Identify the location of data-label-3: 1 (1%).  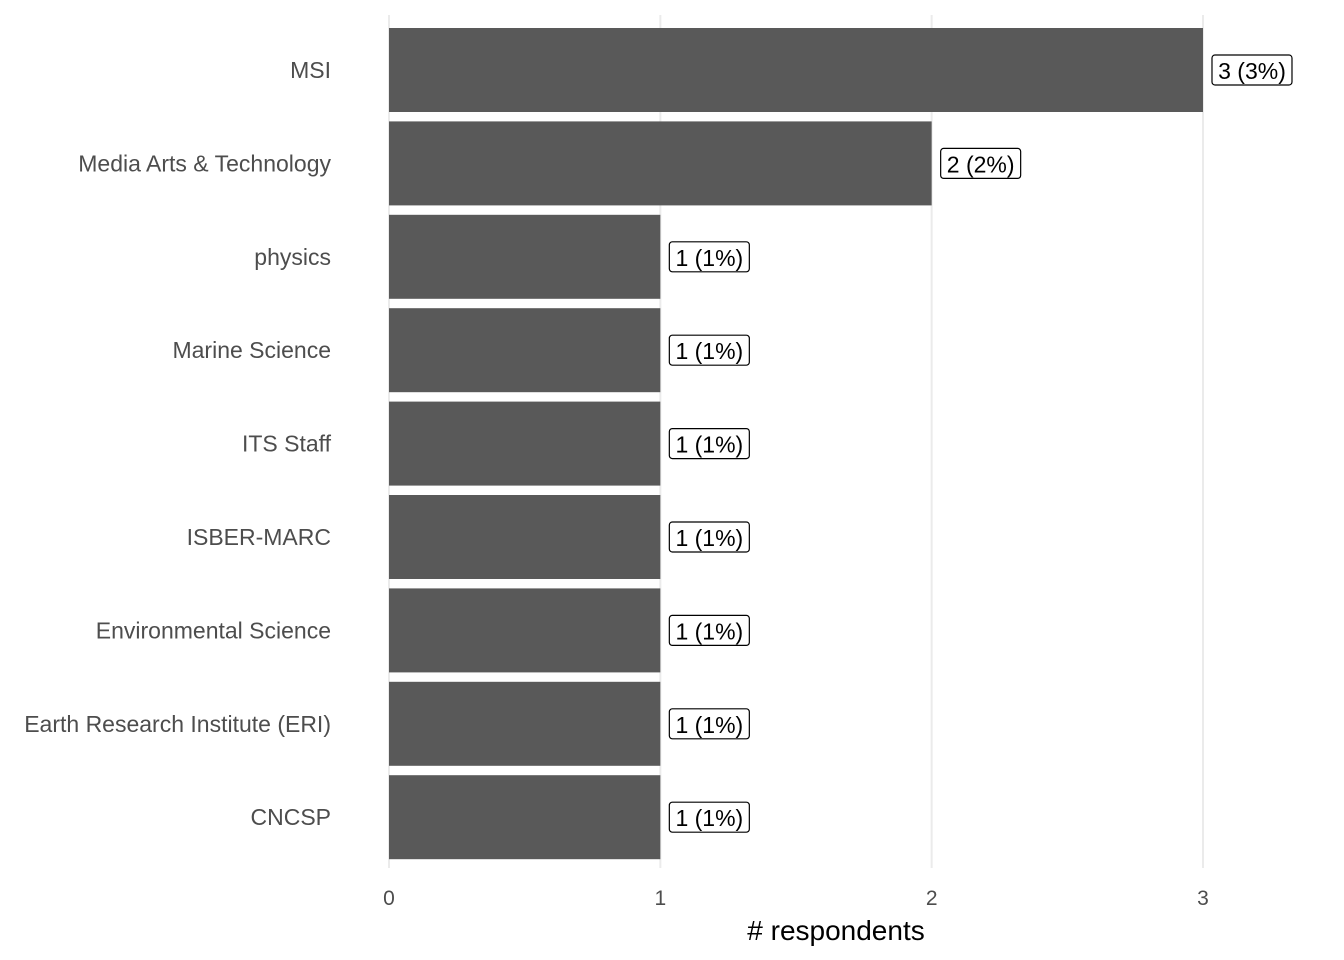
(709, 350).